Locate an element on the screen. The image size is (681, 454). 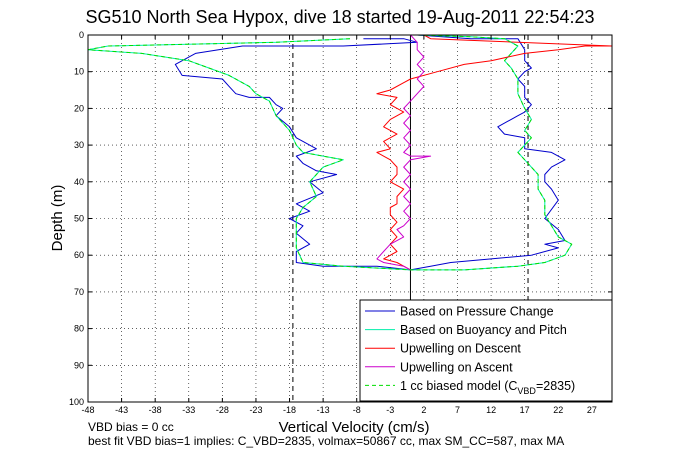
y-tick-label: 60 is located at coordinates (79, 255).